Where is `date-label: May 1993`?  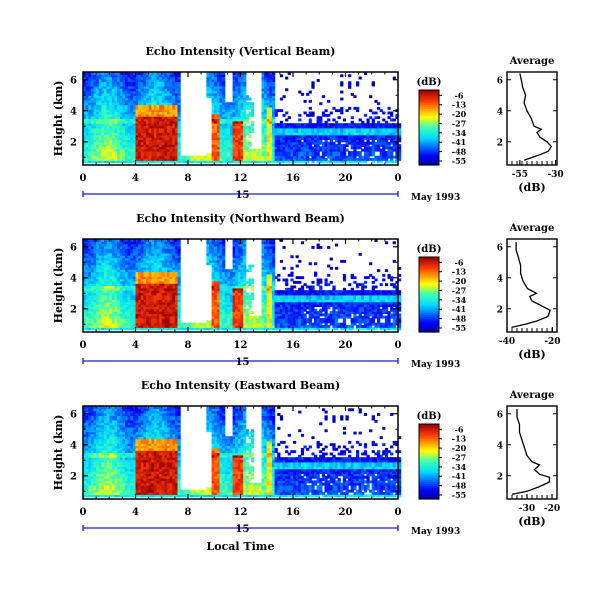 date-label: May 1993 is located at coordinates (435, 198).